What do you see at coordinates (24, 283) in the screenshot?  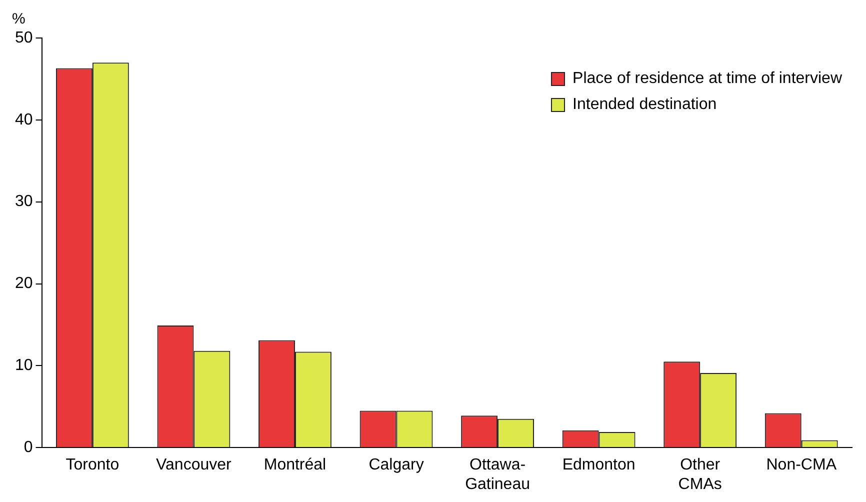 I see `y-tick-label: 20` at bounding box center [24, 283].